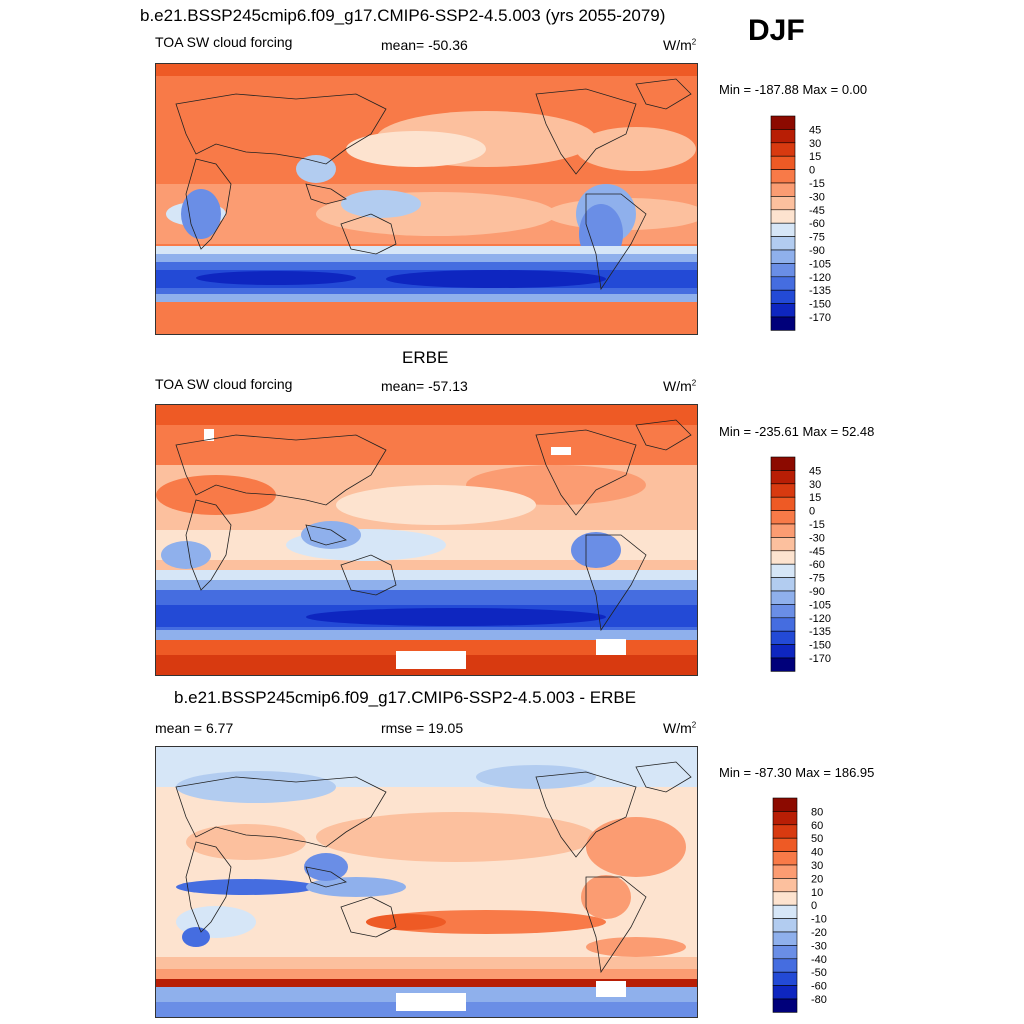 The height and width of the screenshot is (1024, 1024). Describe the element at coordinates (817, 905) in the screenshot. I see `panel3-colorbar: 80 60 50 40 30 20 10 0 -10 -20 -30 -40 -50 -60 -80` at that location.